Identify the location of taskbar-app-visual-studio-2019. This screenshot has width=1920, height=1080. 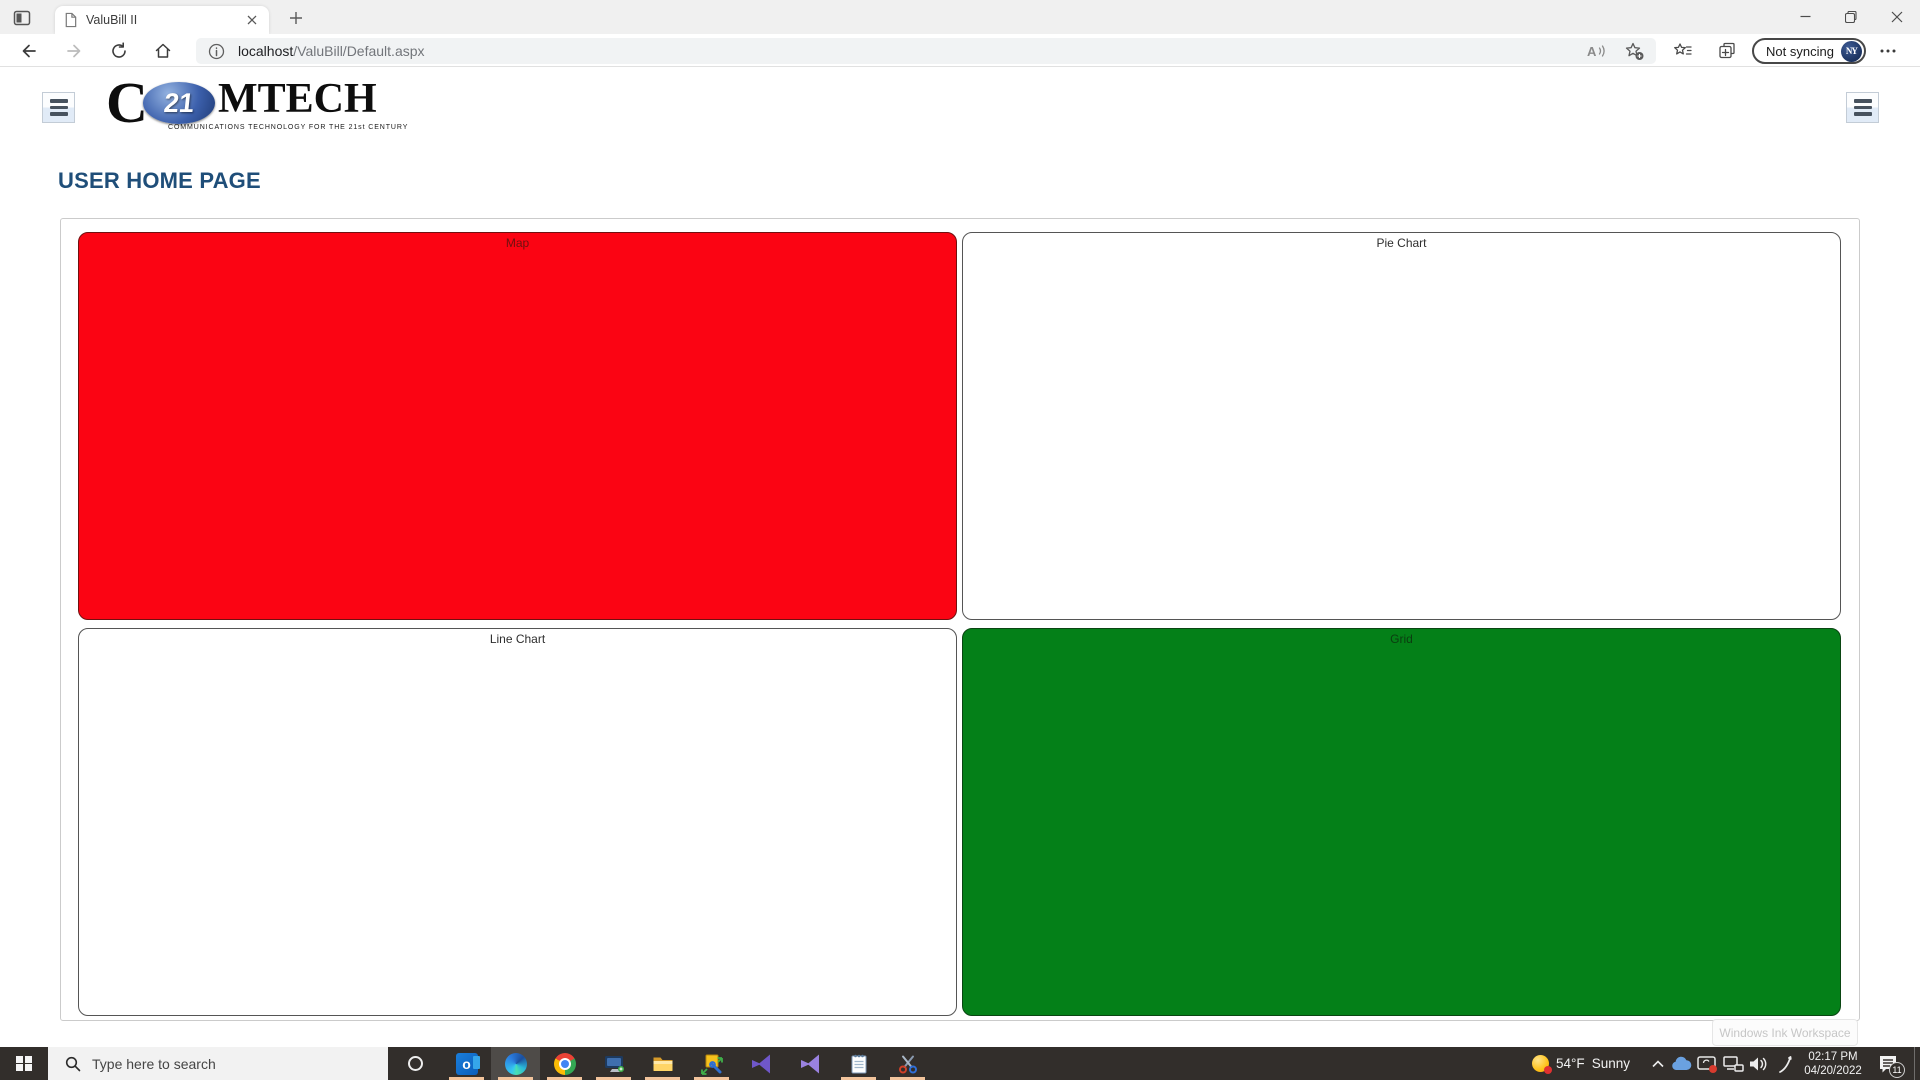
(760, 1063).